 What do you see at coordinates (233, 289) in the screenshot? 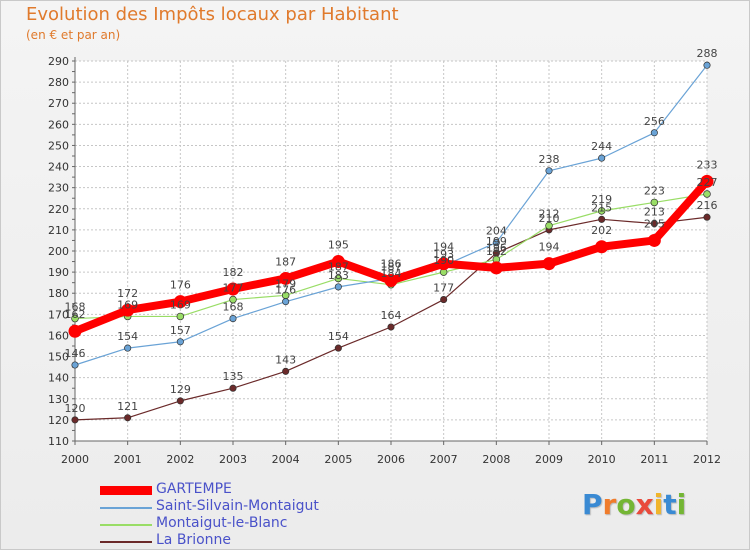
I see `point-gartempe-2003` at bounding box center [233, 289].